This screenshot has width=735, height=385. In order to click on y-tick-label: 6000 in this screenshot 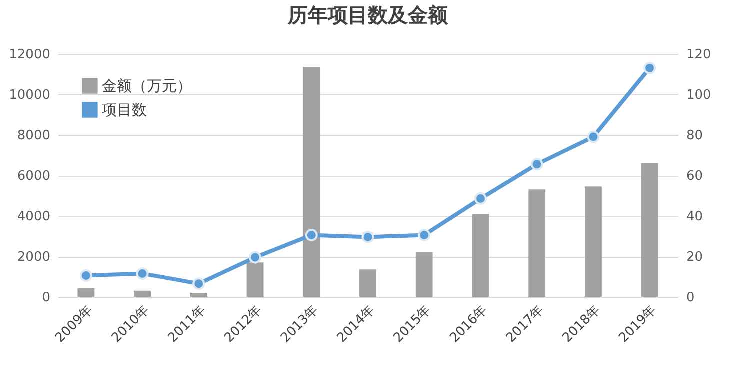, I will do `click(33, 176)`.